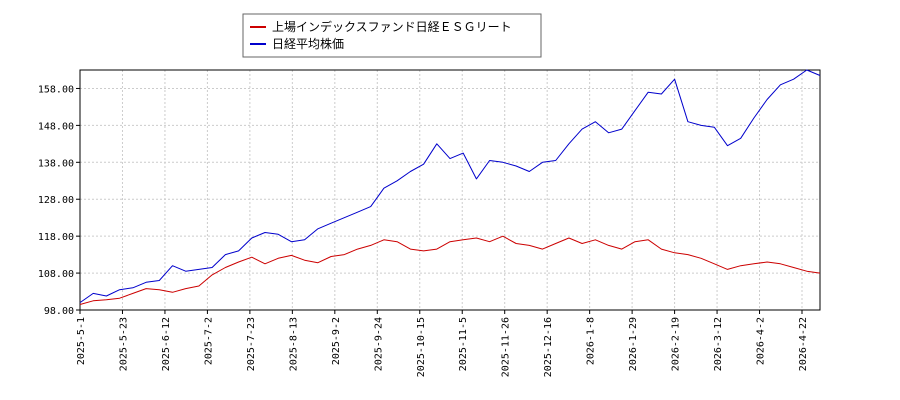 The width and height of the screenshot is (900, 400). Describe the element at coordinates (421, 347) in the screenshot. I see `x-tick-label: 2025-10-15` at that location.